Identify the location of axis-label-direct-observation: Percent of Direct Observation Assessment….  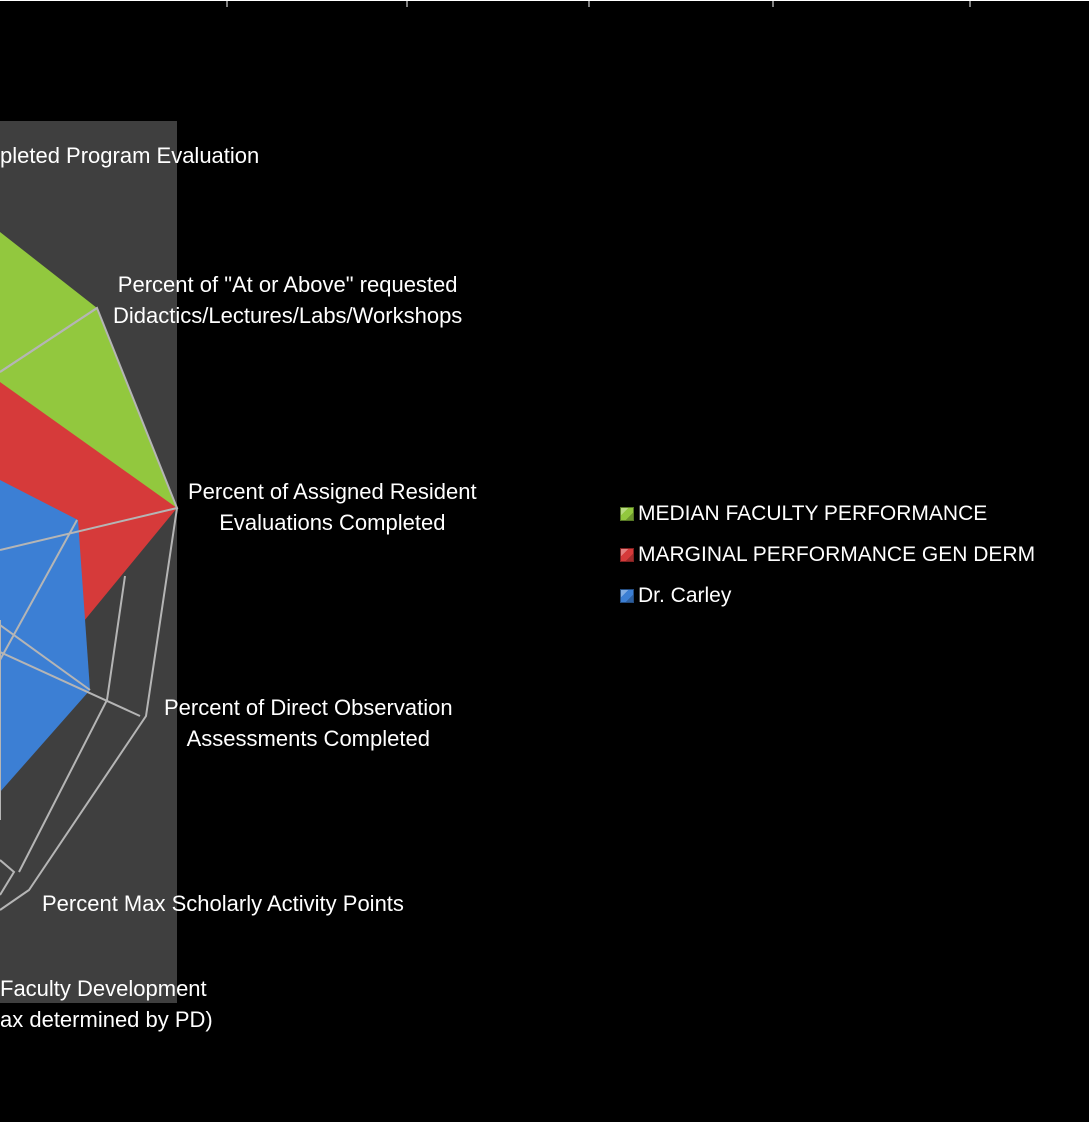
(308, 723).